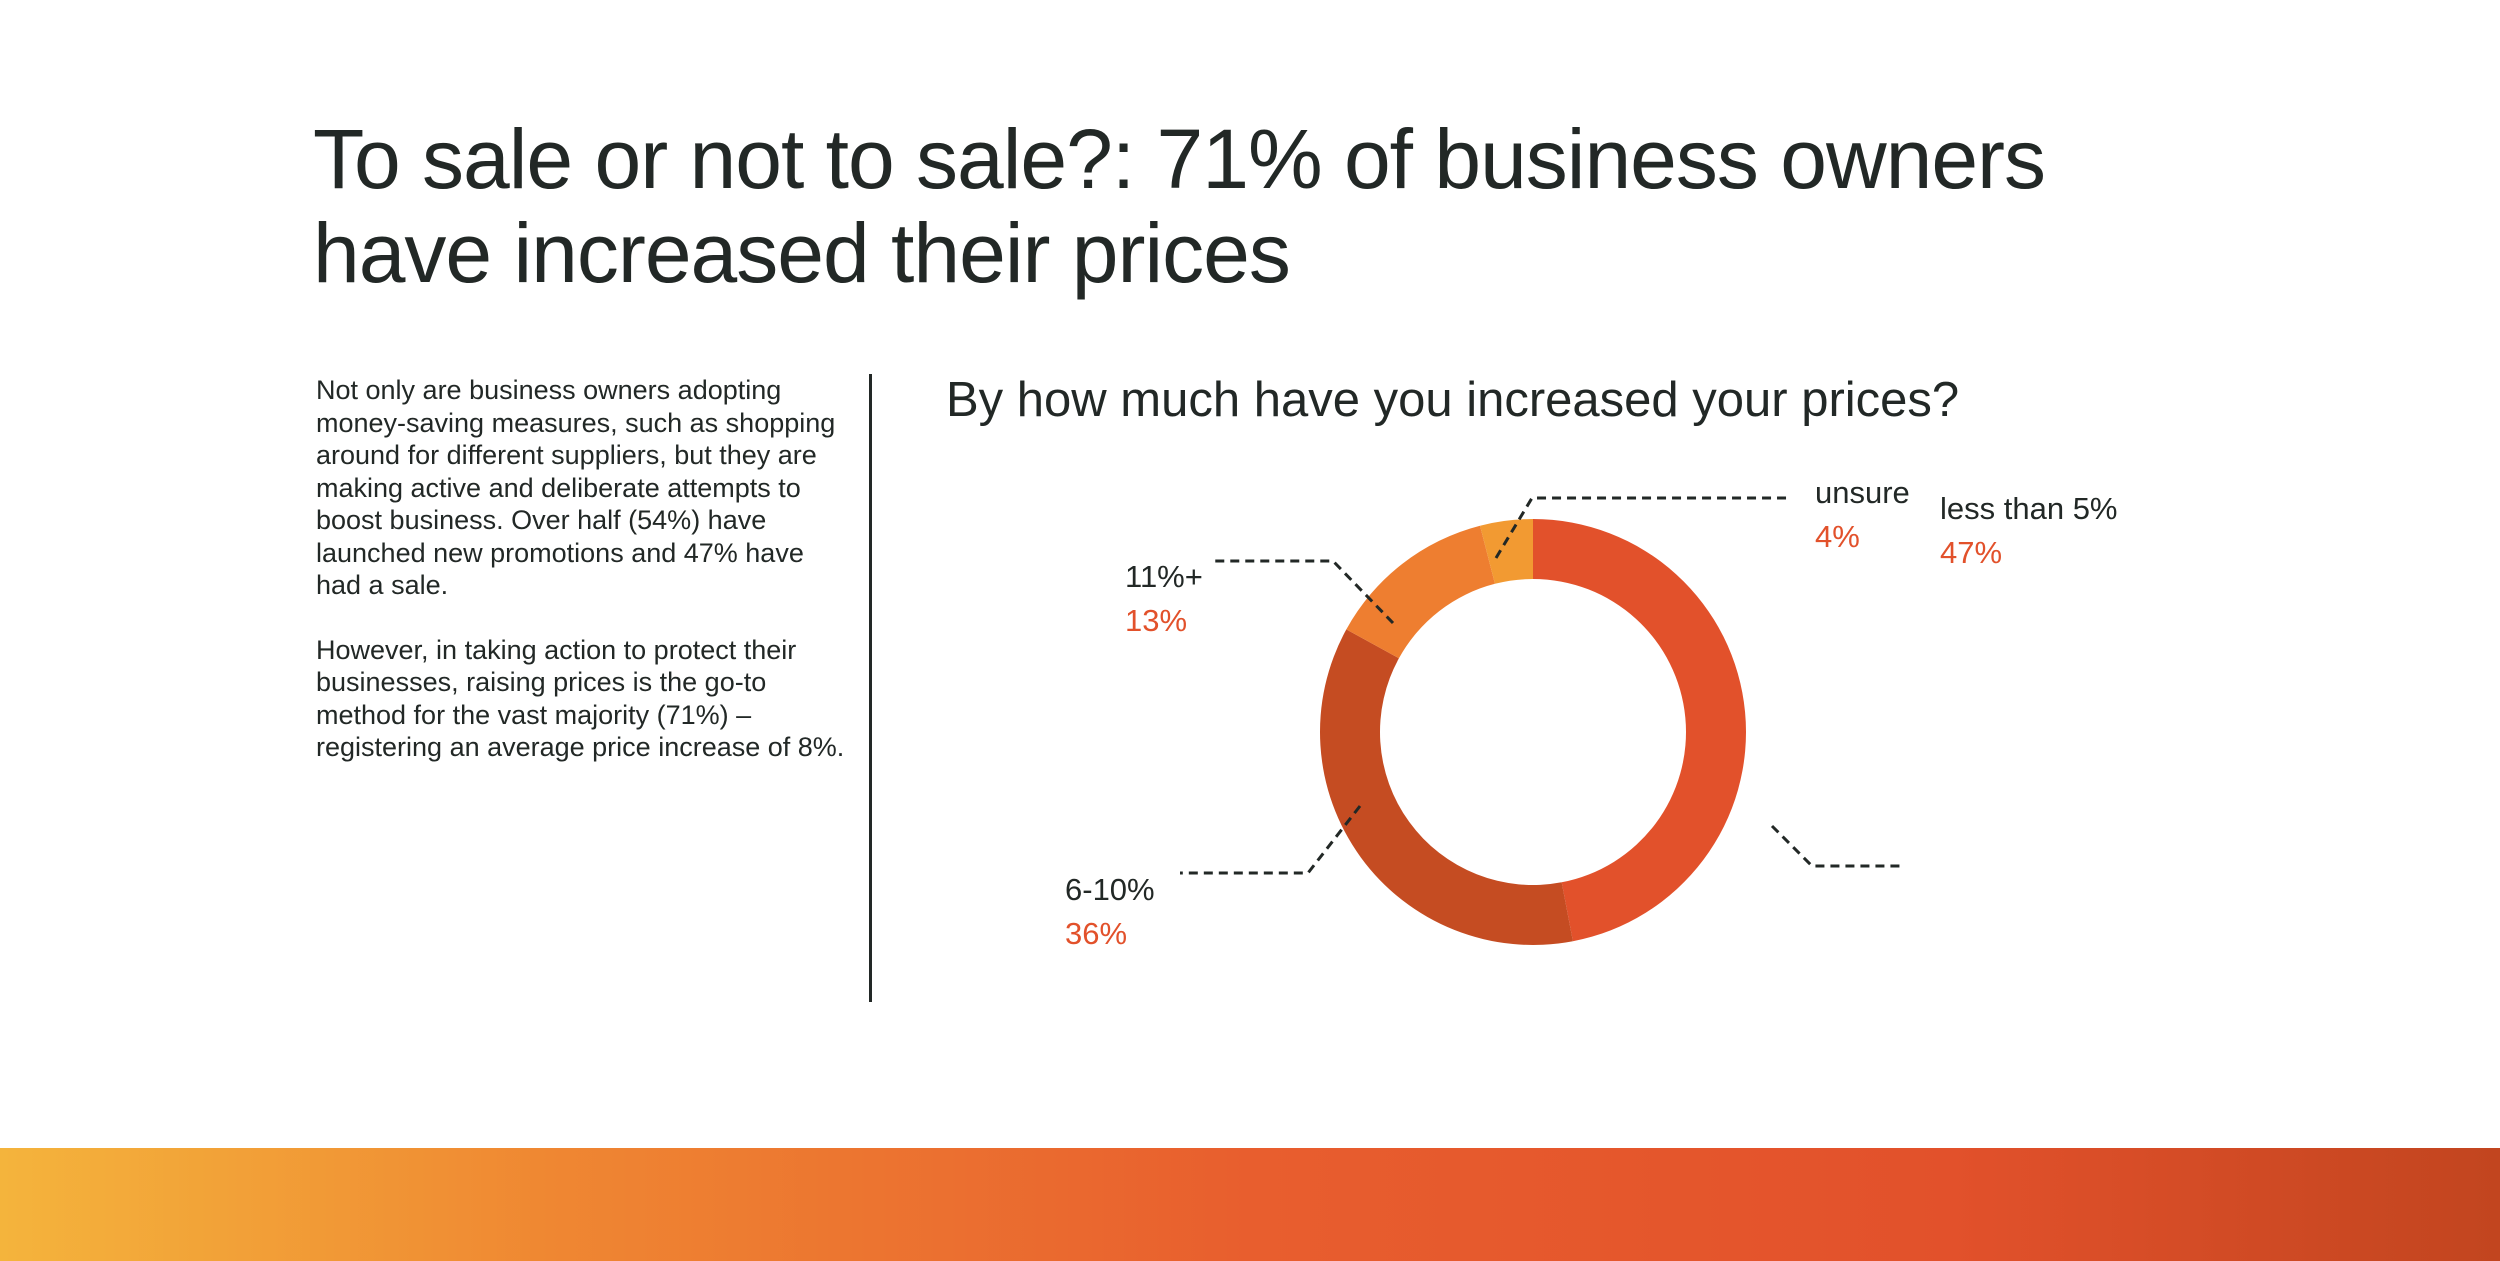 This screenshot has width=2500, height=1261. I want to click on column-divider, so click(870, 688).